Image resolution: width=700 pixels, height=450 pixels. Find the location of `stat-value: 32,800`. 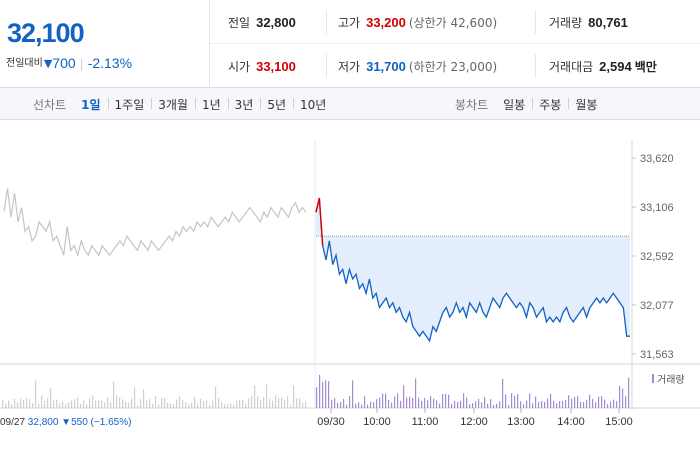

stat-value: 32,800 is located at coordinates (276, 22).